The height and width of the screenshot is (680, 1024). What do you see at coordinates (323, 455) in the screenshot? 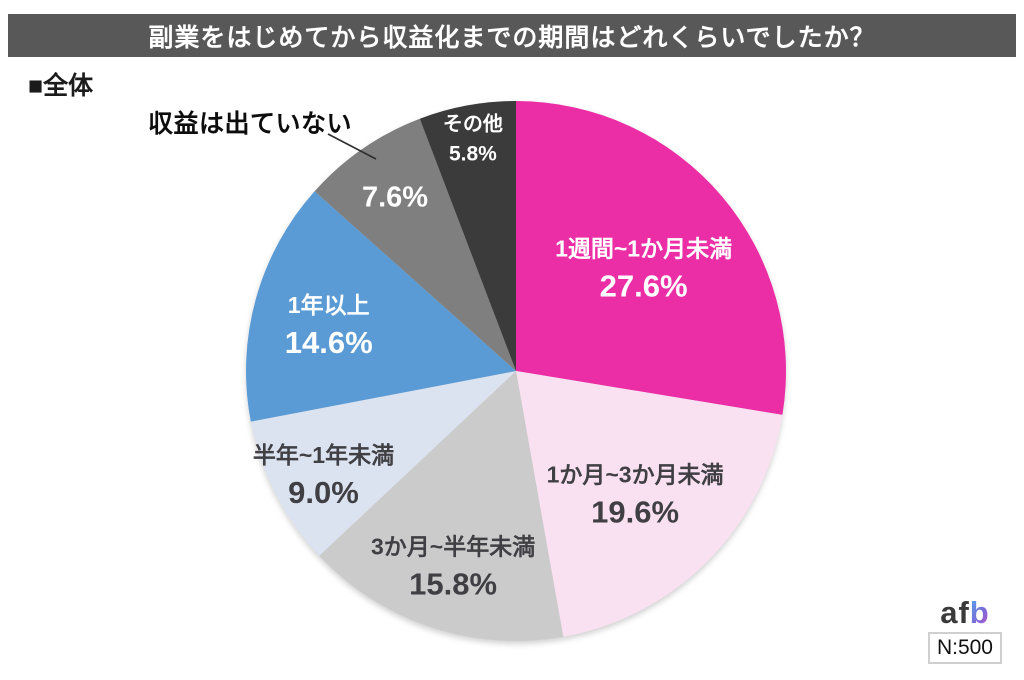
I see `slice-label-3: 半年~1年未満` at bounding box center [323, 455].